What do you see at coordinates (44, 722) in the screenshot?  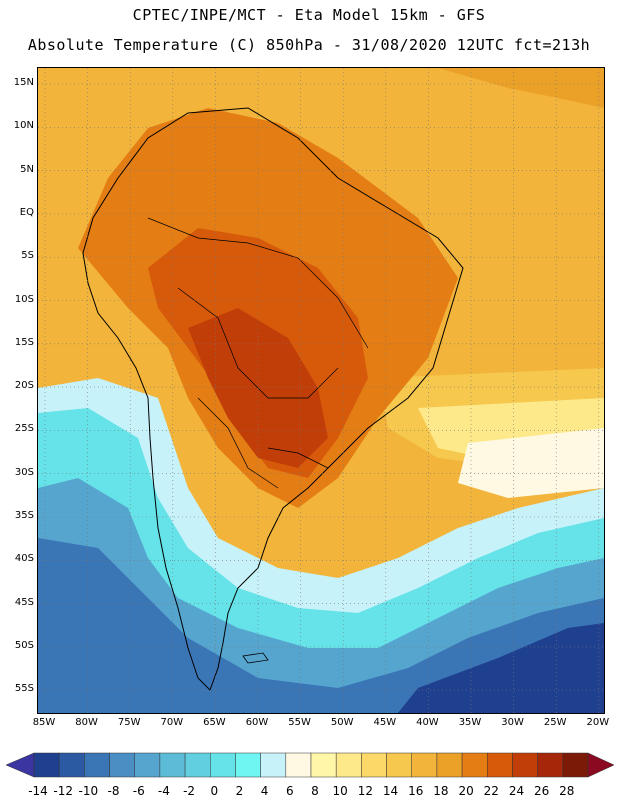 I see `longitude-label: 85W` at bounding box center [44, 722].